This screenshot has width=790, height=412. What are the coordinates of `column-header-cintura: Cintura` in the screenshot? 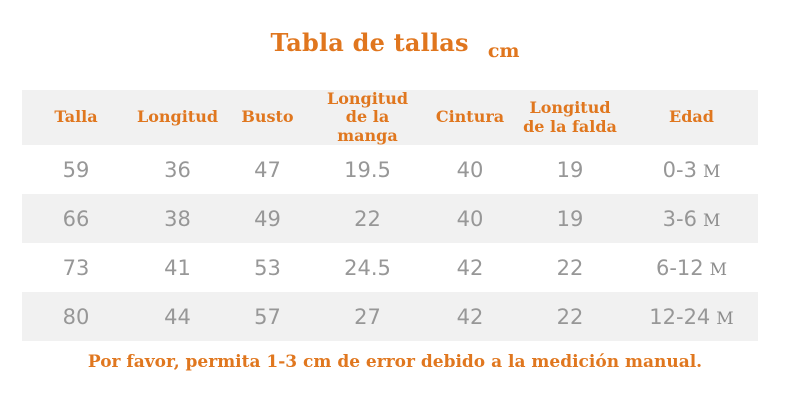 It's located at (470, 118).